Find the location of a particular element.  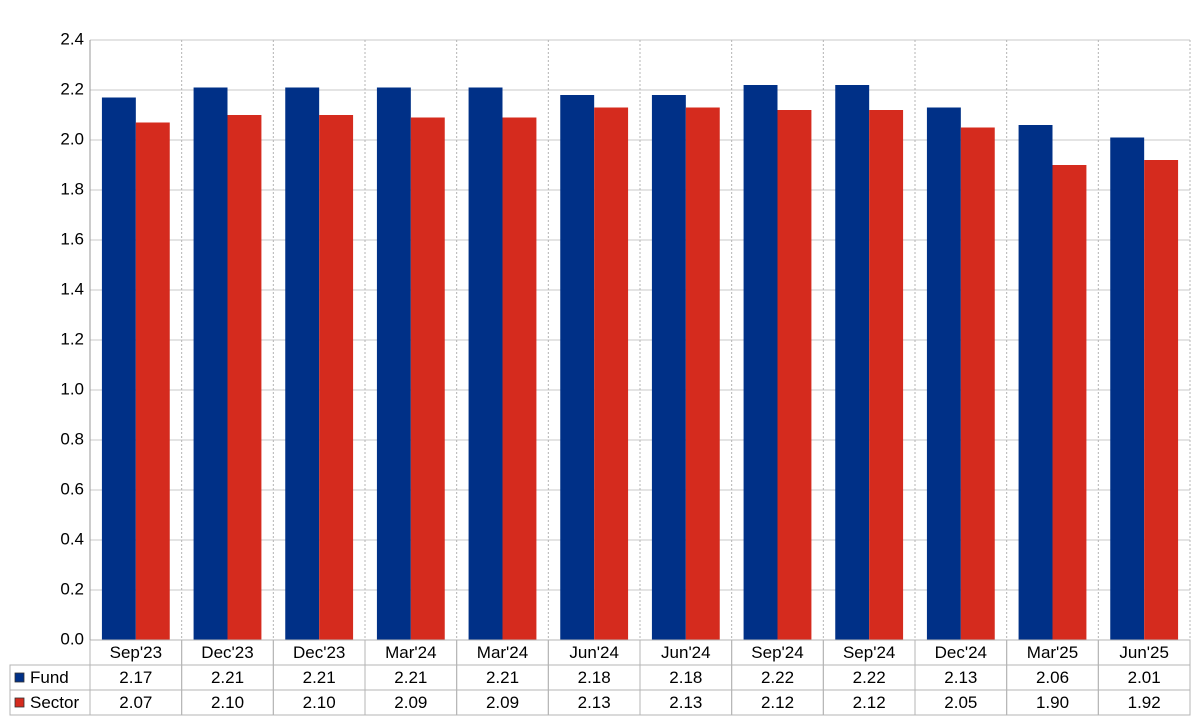

table-value: 1.90 is located at coordinates (1052, 702).